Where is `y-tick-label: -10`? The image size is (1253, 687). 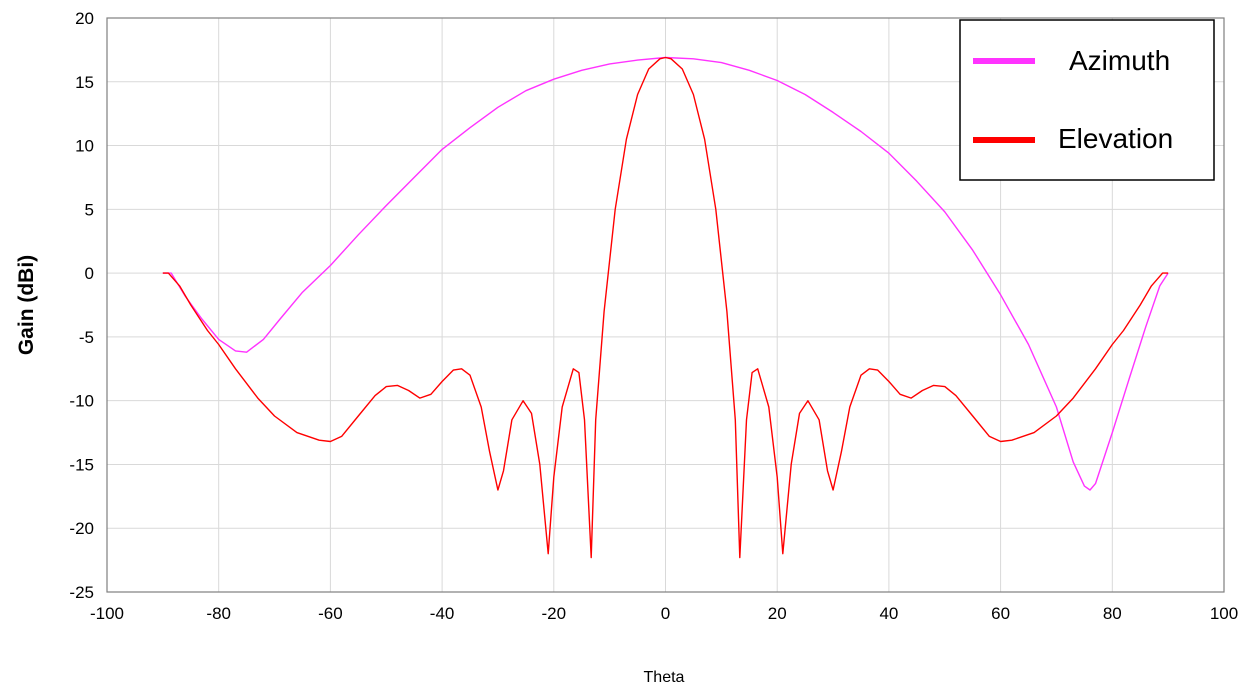 y-tick-label: -10 is located at coordinates (81, 401).